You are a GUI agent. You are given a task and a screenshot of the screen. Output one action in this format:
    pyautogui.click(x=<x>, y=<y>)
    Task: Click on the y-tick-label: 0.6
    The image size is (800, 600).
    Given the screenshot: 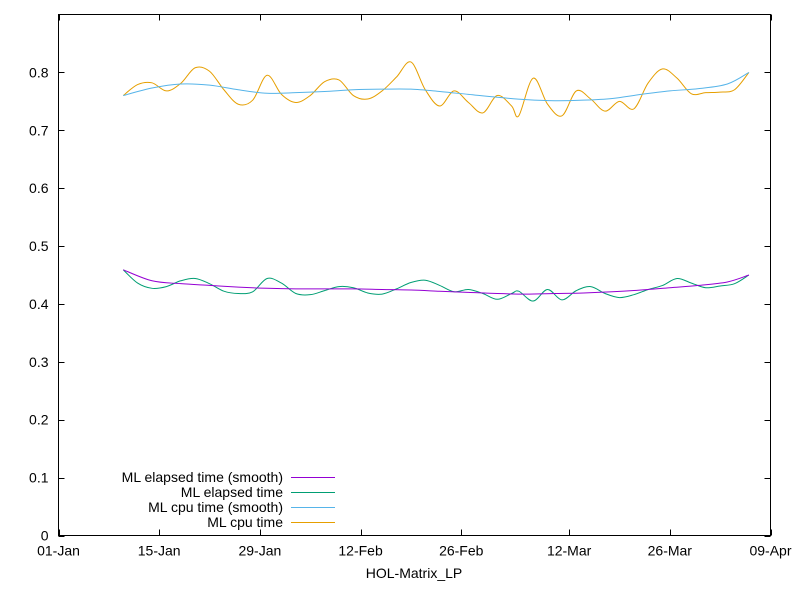 What is the action you would take?
    pyautogui.click(x=39, y=188)
    